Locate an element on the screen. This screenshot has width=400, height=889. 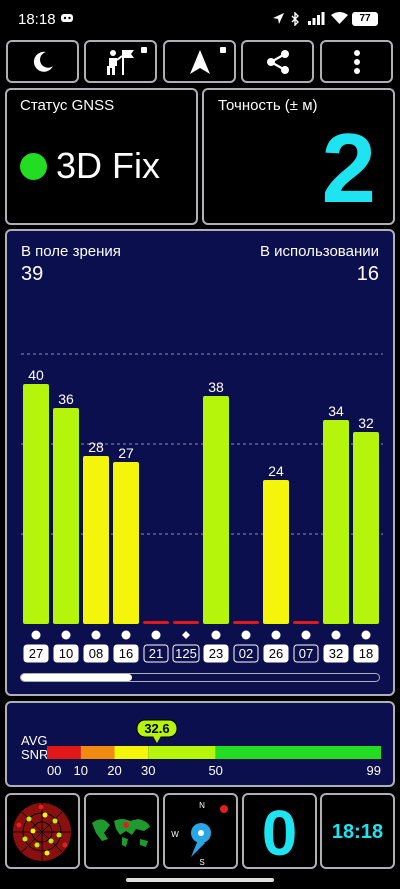
gesture-nav-handle is located at coordinates (200, 880).